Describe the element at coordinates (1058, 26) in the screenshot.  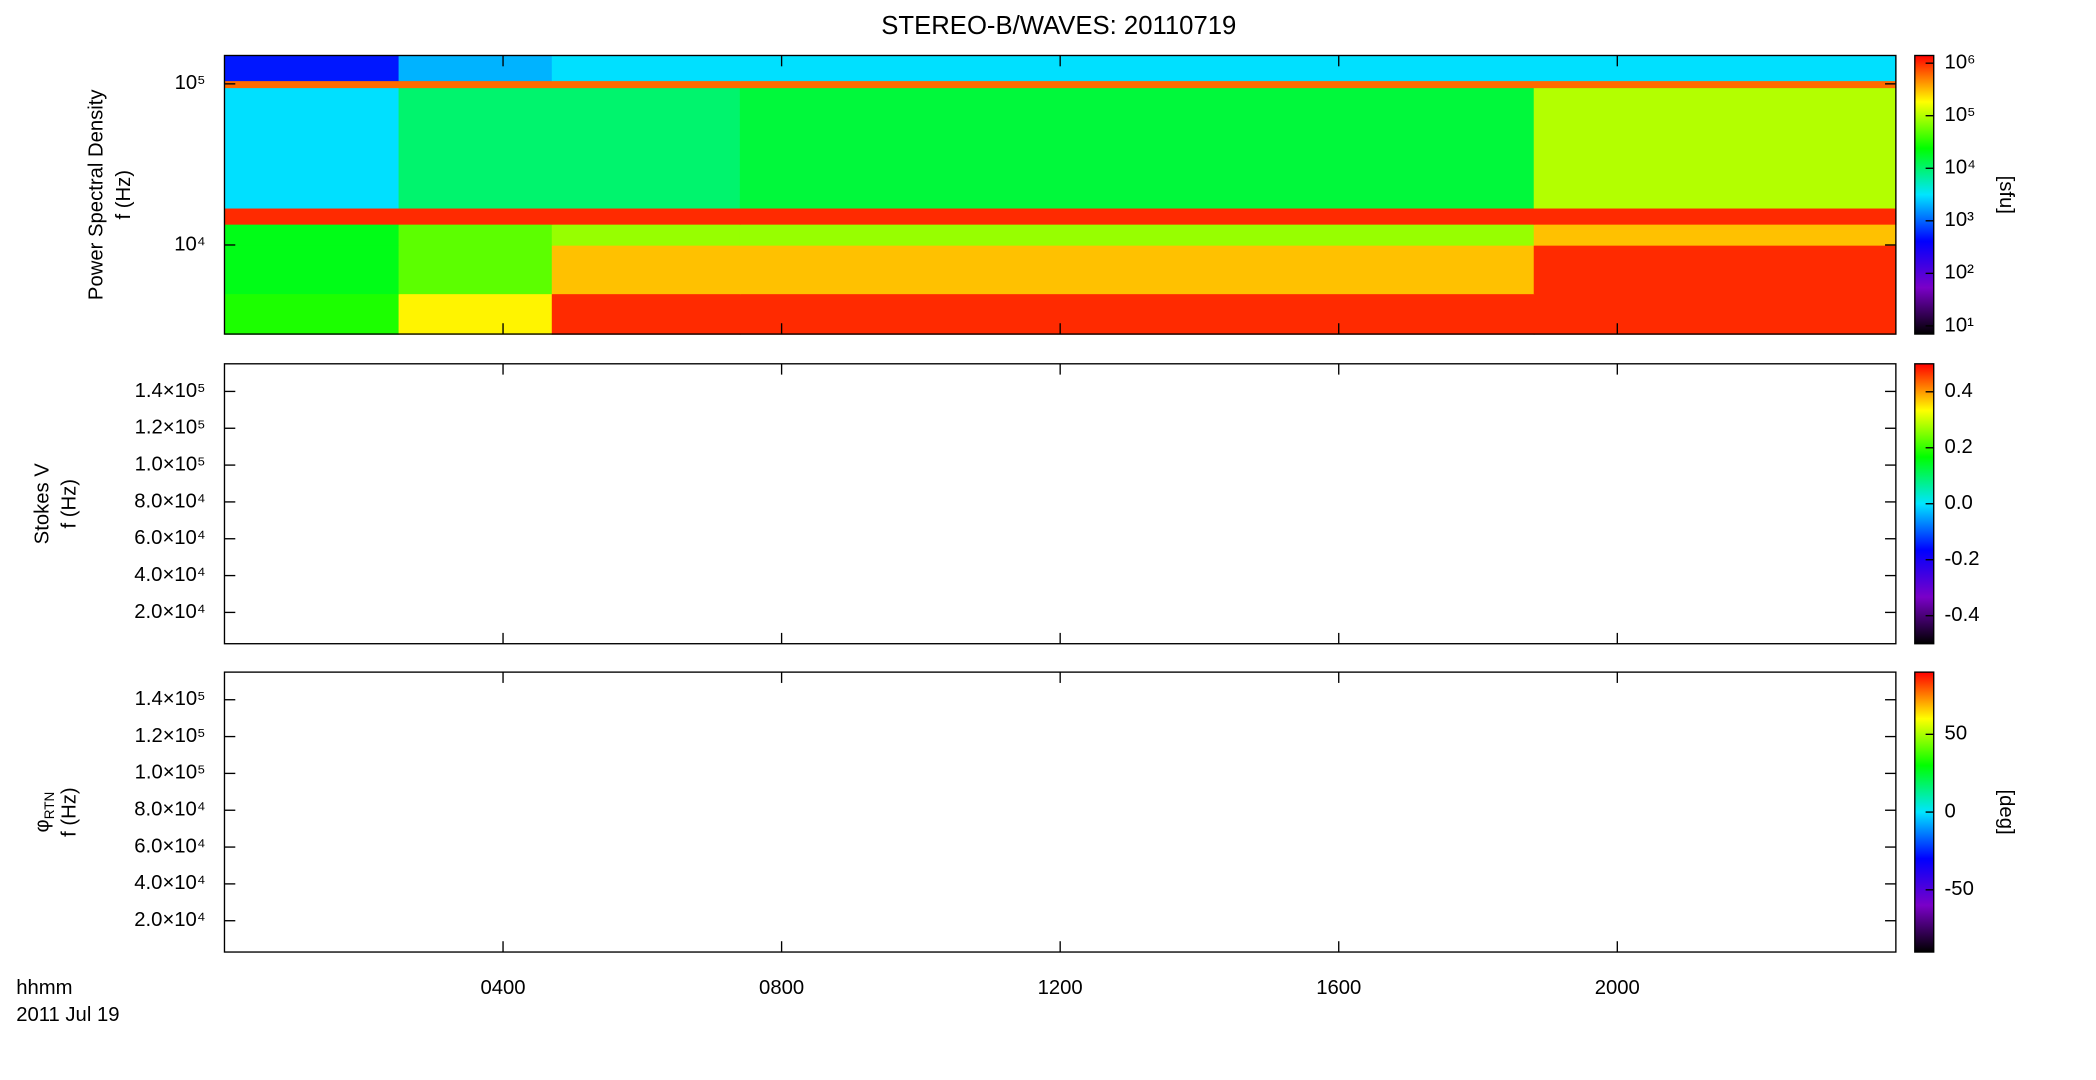
I see `chart-title: STEREO-B/WAVES: 20110719` at that location.